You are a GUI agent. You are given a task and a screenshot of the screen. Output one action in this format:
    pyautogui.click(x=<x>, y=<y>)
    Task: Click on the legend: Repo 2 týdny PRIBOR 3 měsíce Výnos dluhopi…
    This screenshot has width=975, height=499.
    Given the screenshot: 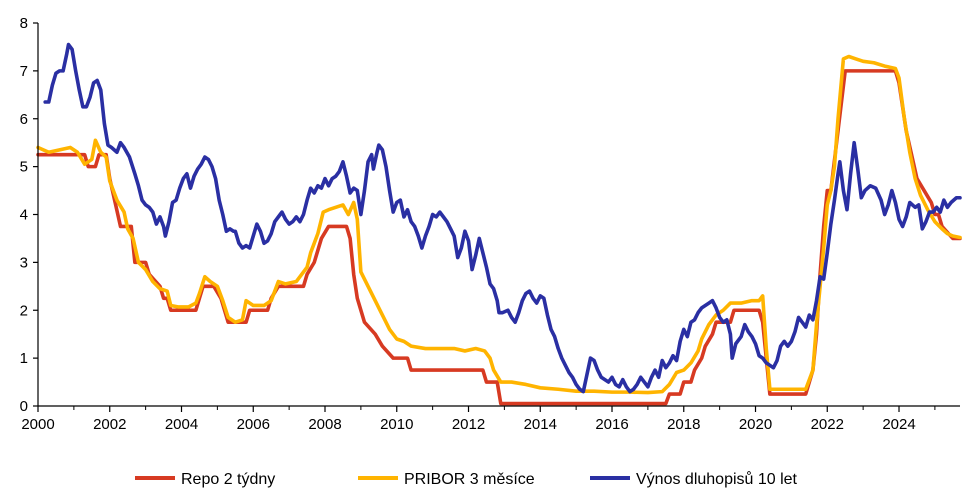 What is the action you would take?
    pyautogui.click(x=466, y=479)
    